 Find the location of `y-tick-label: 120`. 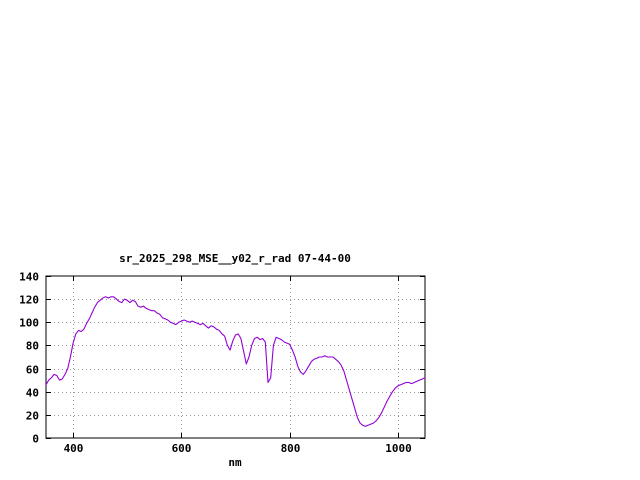

y-tick-label: 120 is located at coordinates (29, 300).